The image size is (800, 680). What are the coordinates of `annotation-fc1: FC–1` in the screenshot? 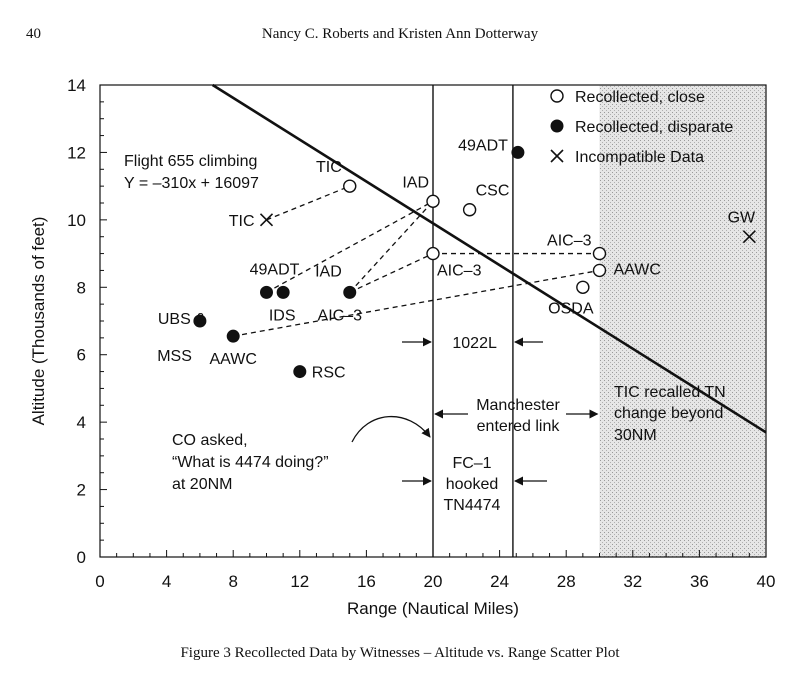 It's located at (471, 463).